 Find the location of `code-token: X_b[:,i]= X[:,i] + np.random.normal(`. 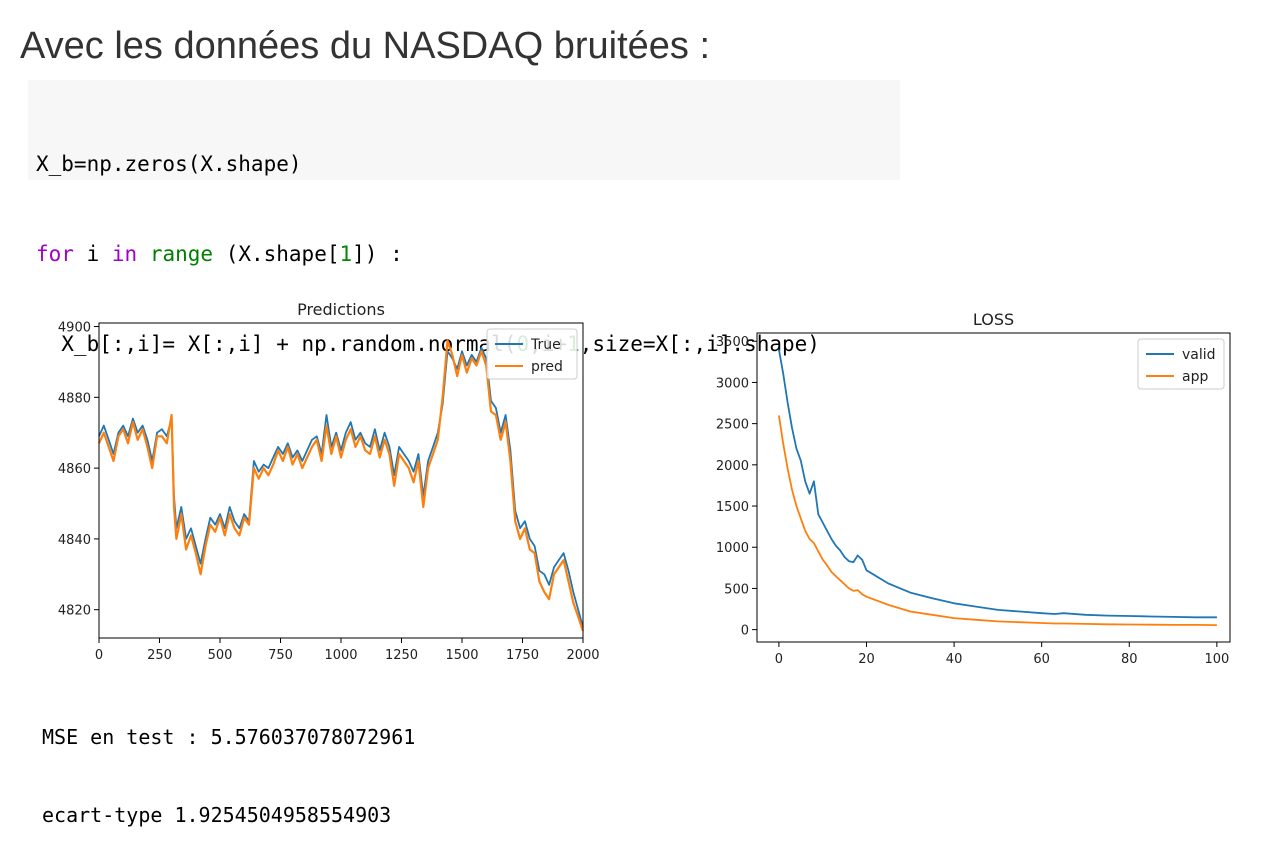

code-token: X_b[:,i]= X[:,i] + np.random.normal( is located at coordinates (276, 344).